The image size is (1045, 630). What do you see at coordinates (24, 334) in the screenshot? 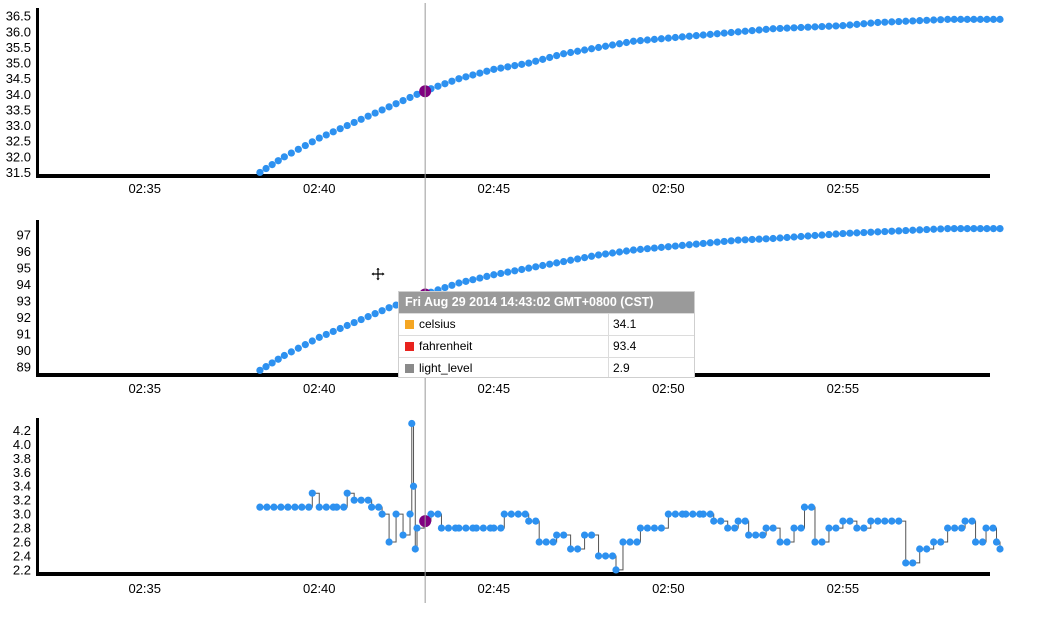
I see `y-tick-label: 91` at bounding box center [24, 334].